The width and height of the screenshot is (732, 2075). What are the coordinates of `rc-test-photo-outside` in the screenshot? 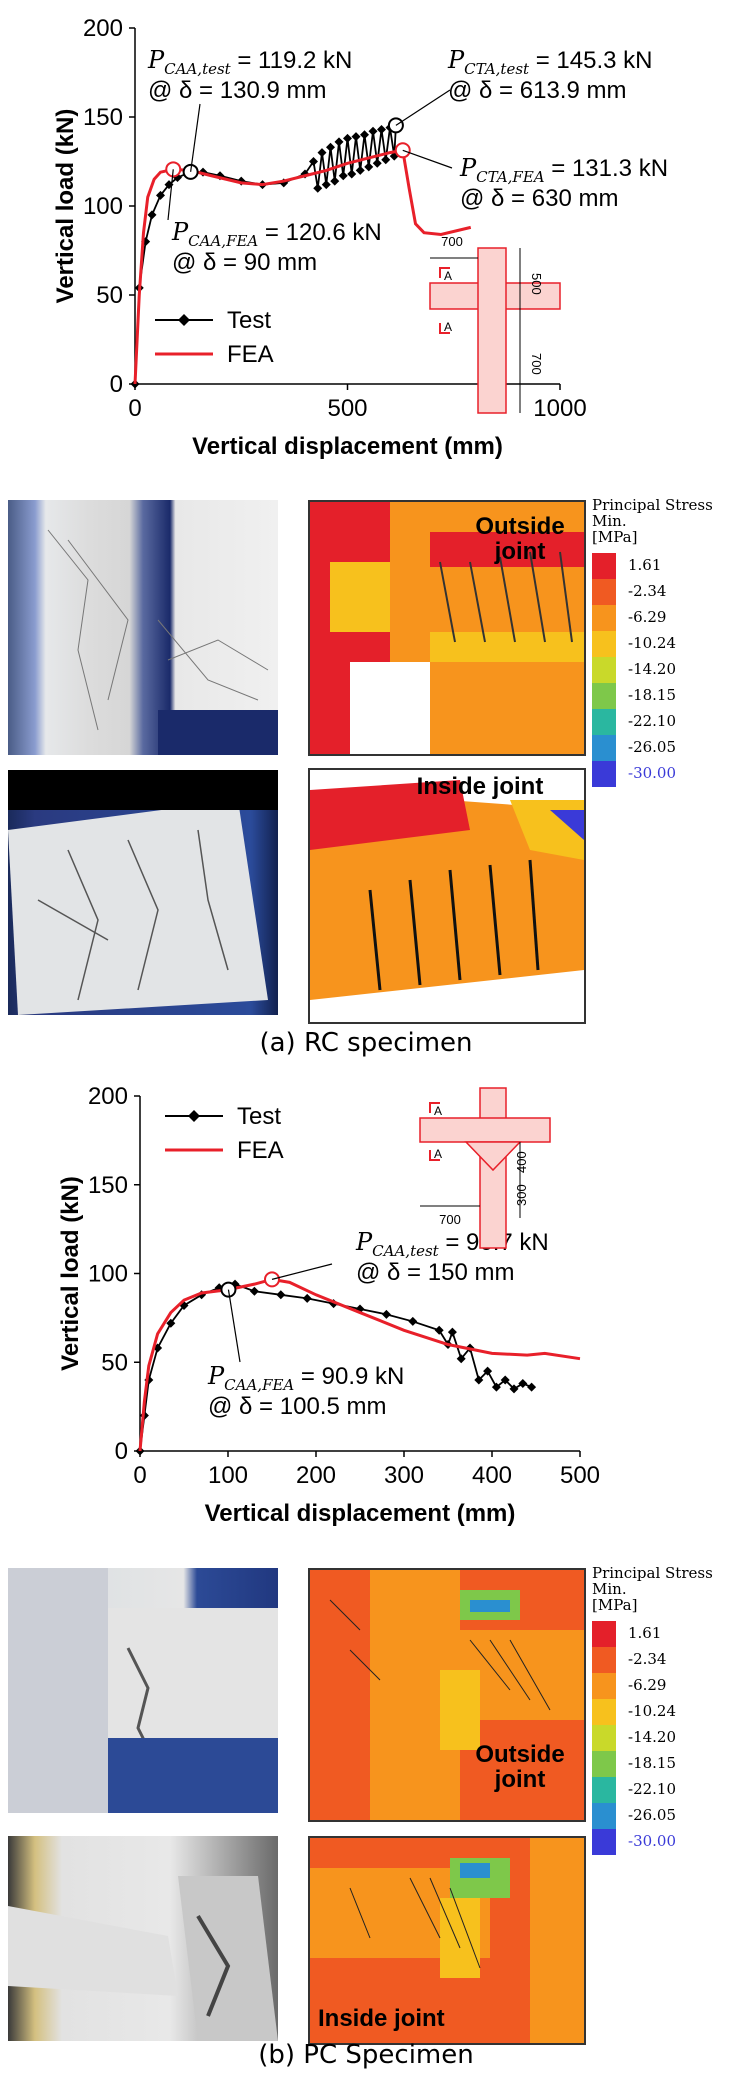 It's located at (143, 627).